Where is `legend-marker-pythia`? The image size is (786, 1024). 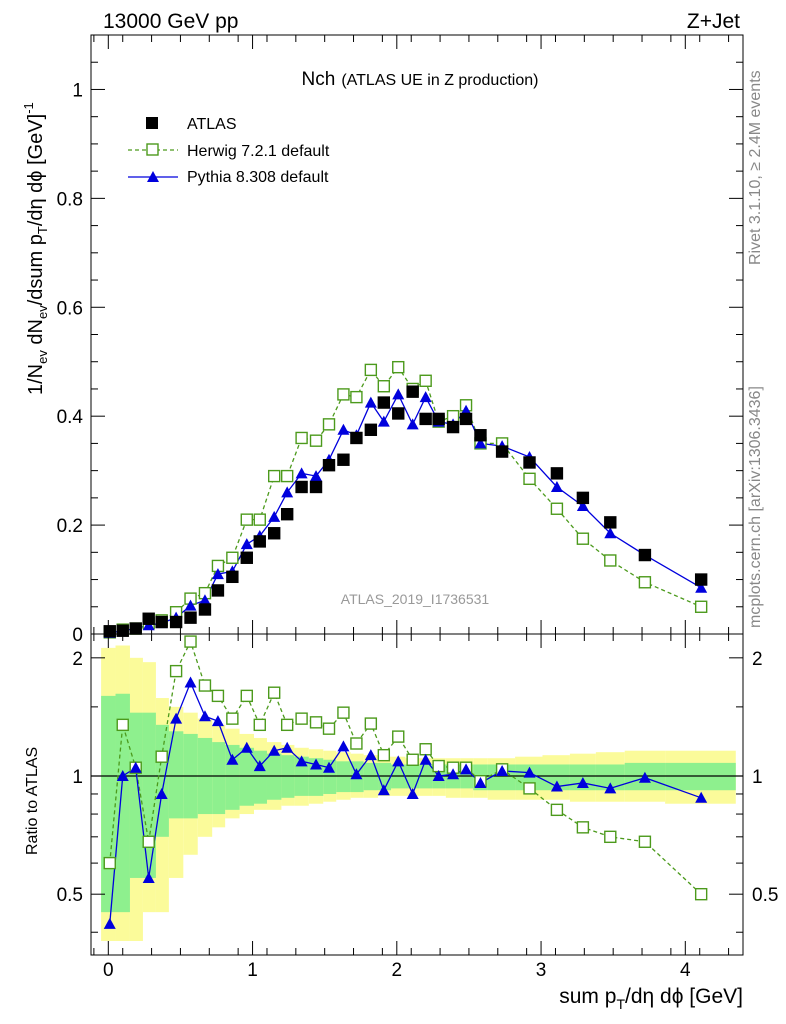
legend-marker-pythia is located at coordinates (153, 176).